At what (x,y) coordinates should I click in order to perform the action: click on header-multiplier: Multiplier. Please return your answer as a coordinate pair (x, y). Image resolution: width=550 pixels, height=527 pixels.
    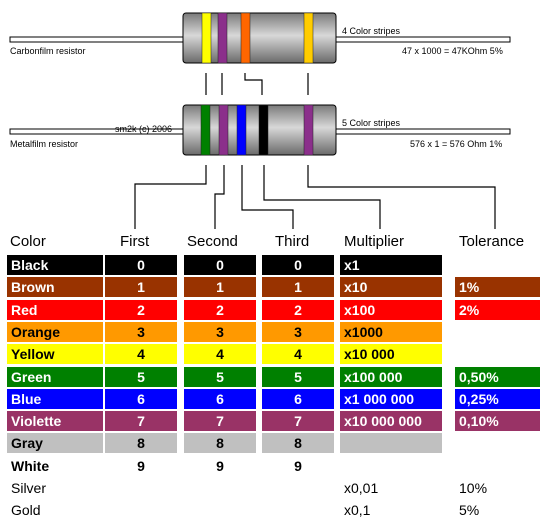
    Looking at the image, I should click on (374, 241).